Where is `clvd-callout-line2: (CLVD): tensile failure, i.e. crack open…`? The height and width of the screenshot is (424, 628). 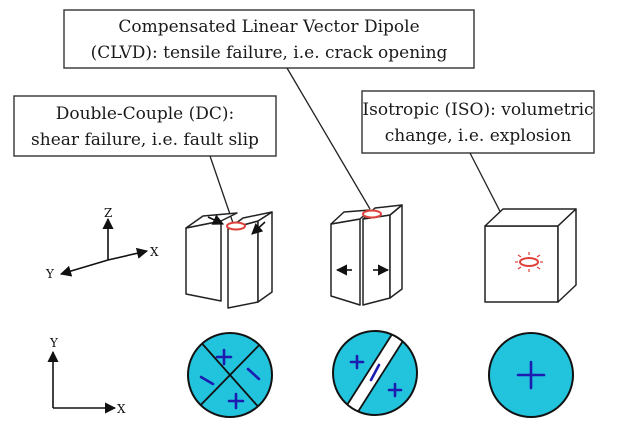 clvd-callout-line2: (CLVD): tensile failure, i.e. crack open… is located at coordinates (269, 53).